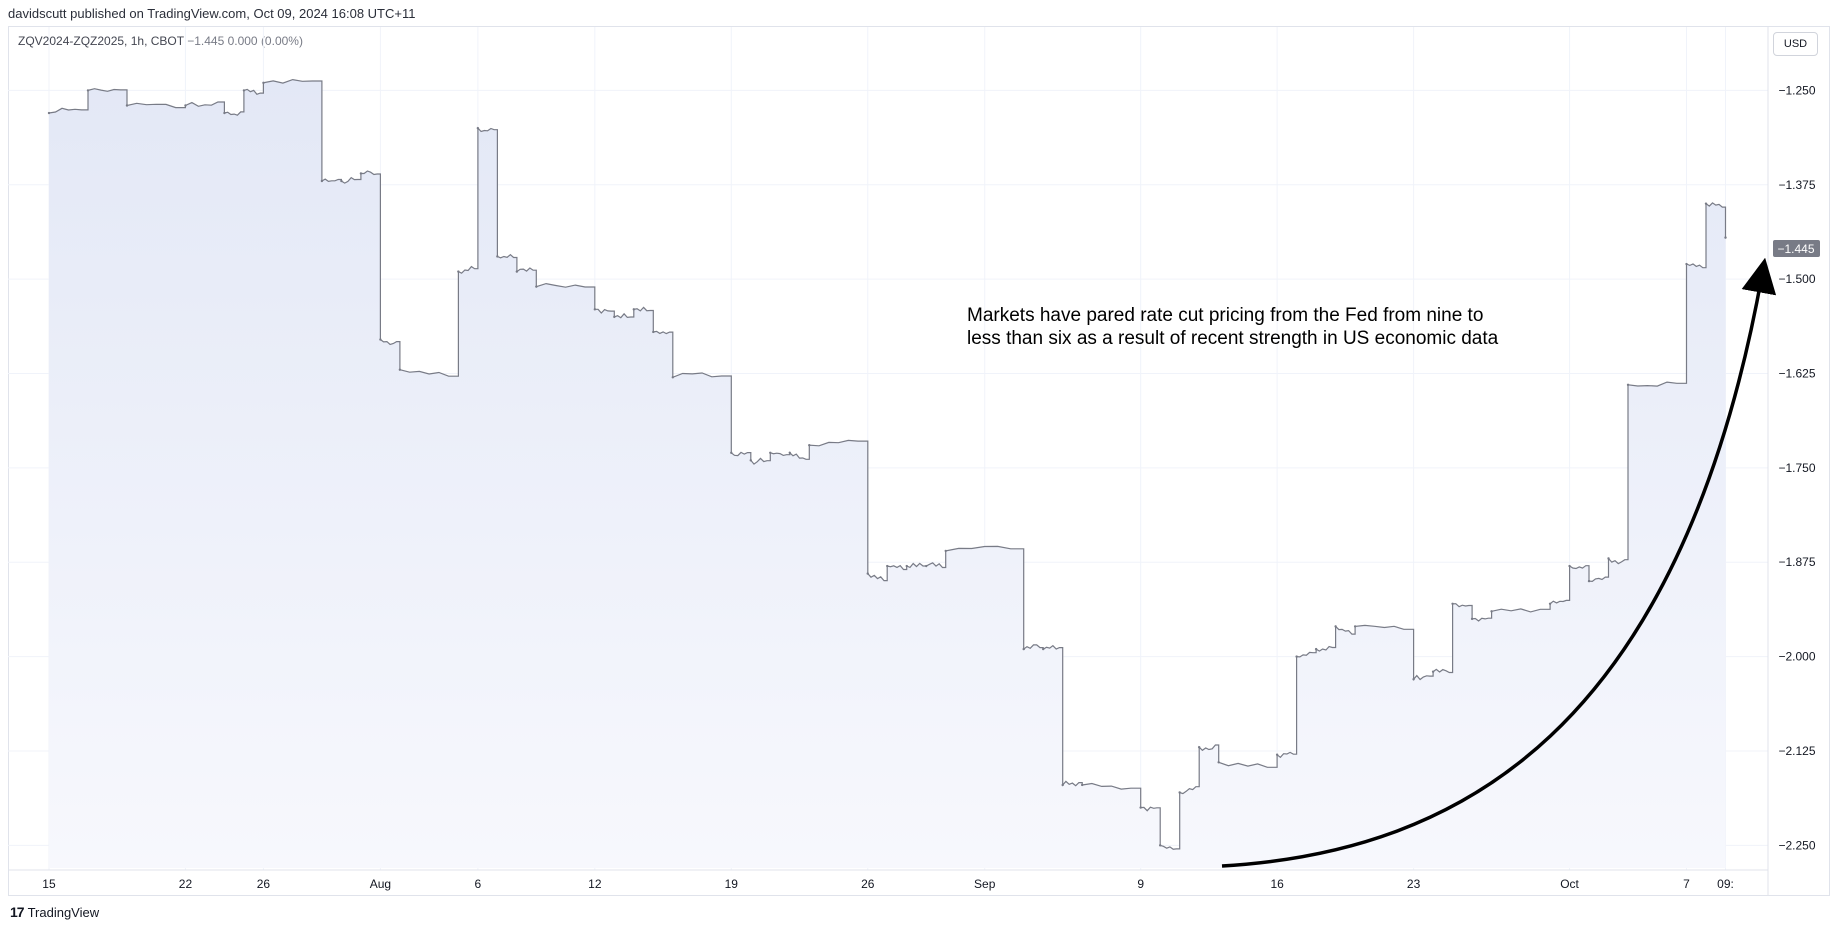  I want to click on x-tick-label: 09:, so click(1725, 884).